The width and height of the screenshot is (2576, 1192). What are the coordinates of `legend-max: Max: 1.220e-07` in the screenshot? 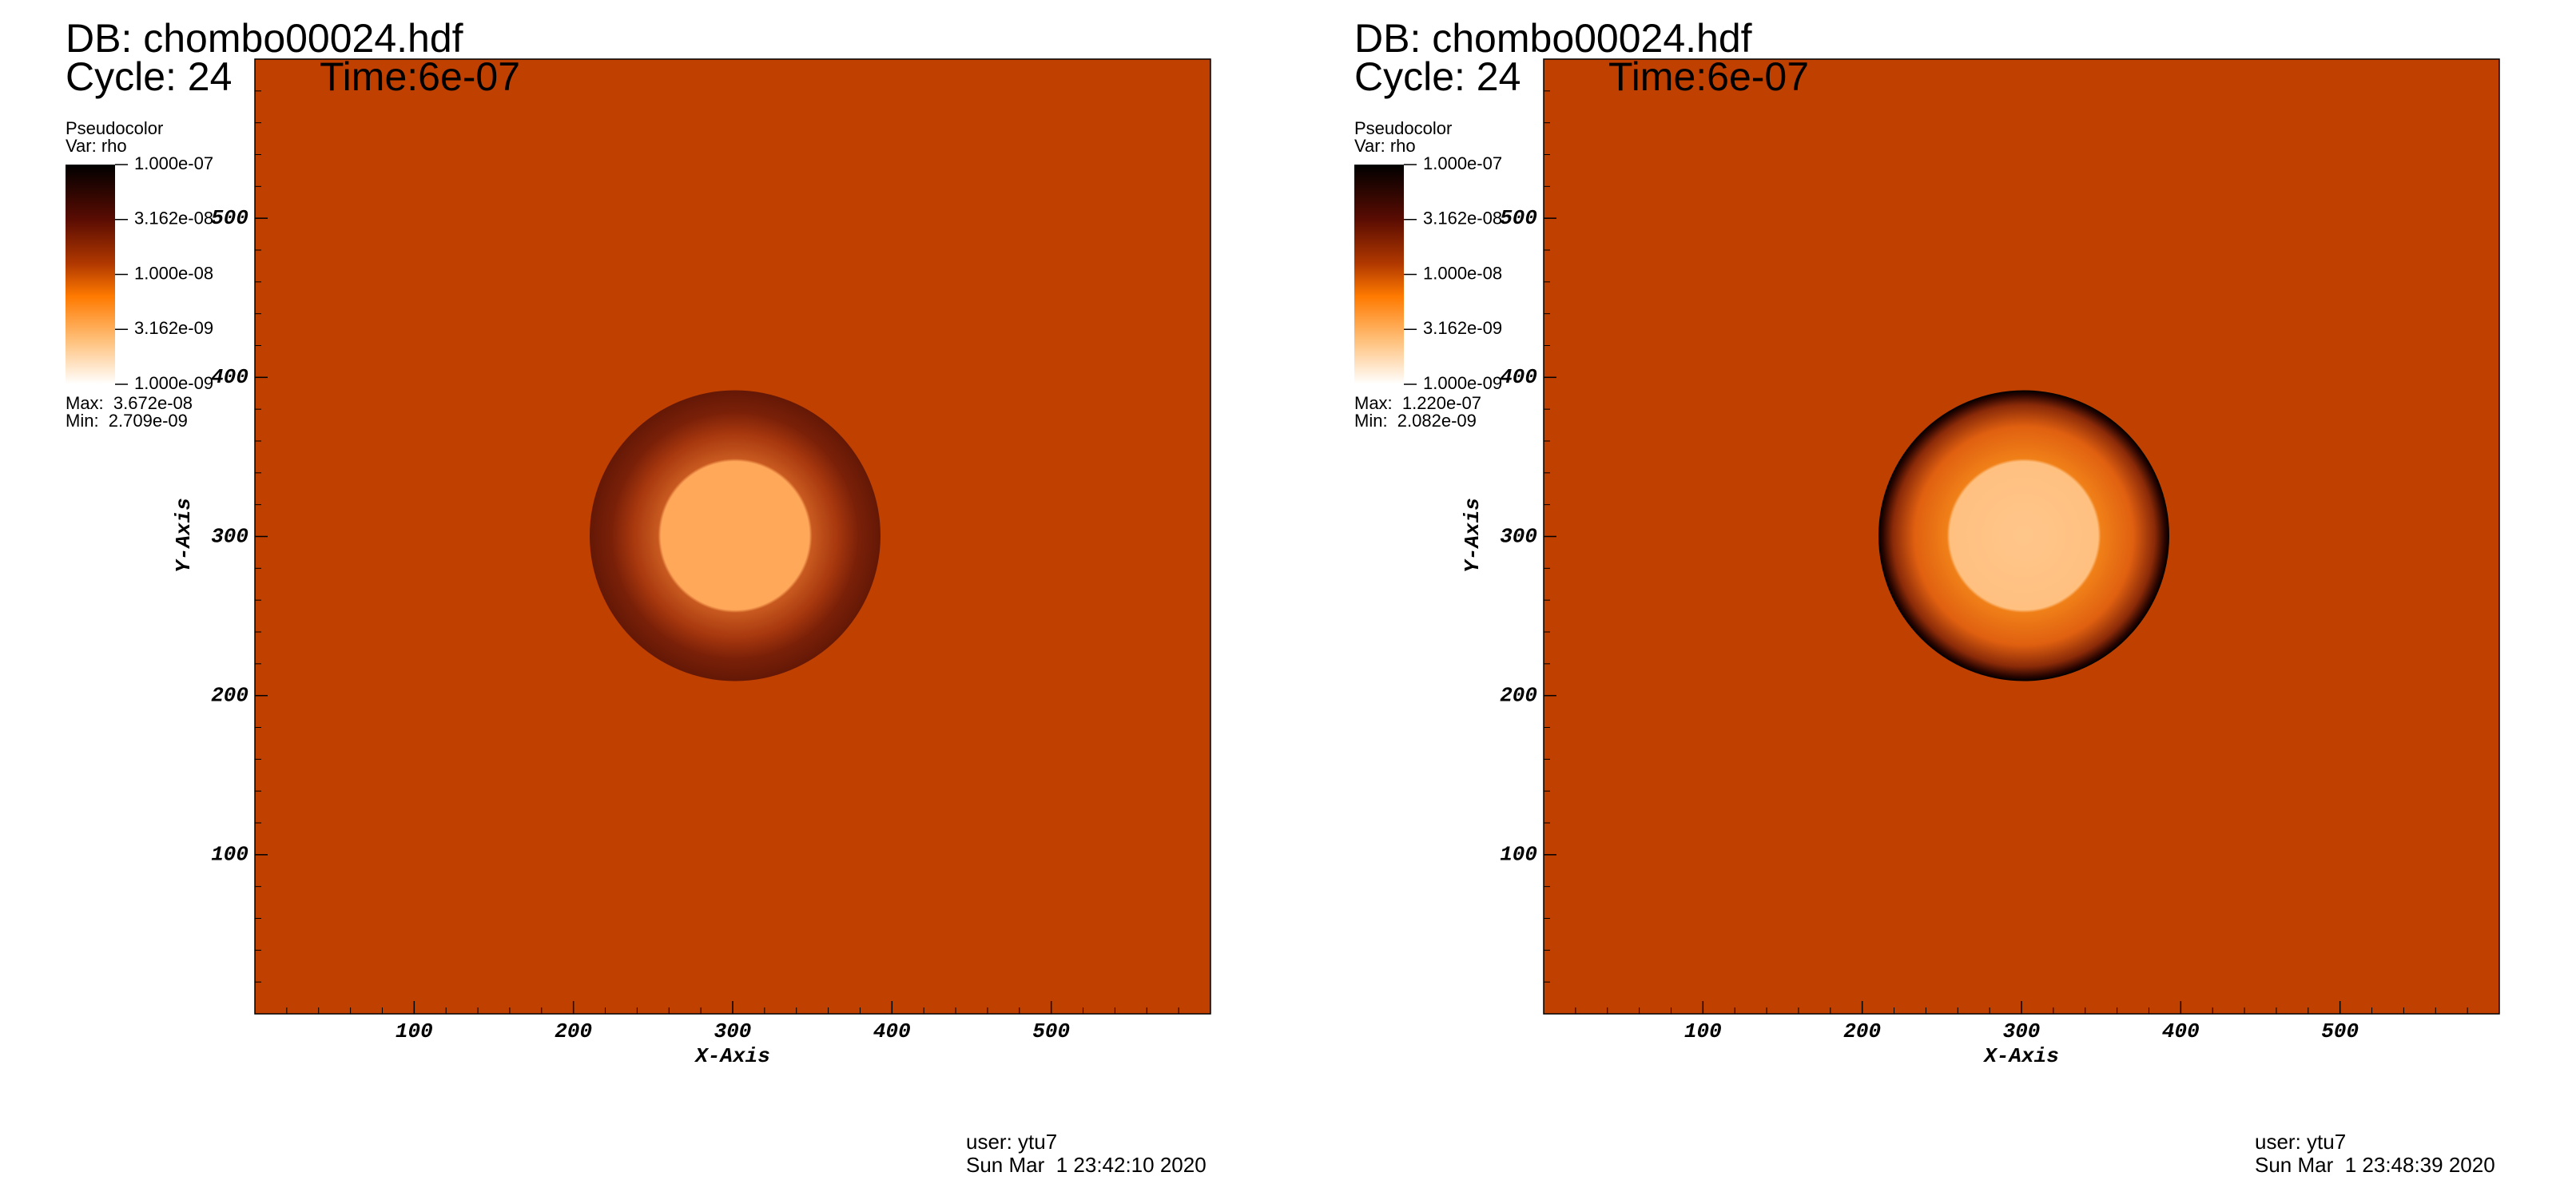 It's located at (1417, 403).